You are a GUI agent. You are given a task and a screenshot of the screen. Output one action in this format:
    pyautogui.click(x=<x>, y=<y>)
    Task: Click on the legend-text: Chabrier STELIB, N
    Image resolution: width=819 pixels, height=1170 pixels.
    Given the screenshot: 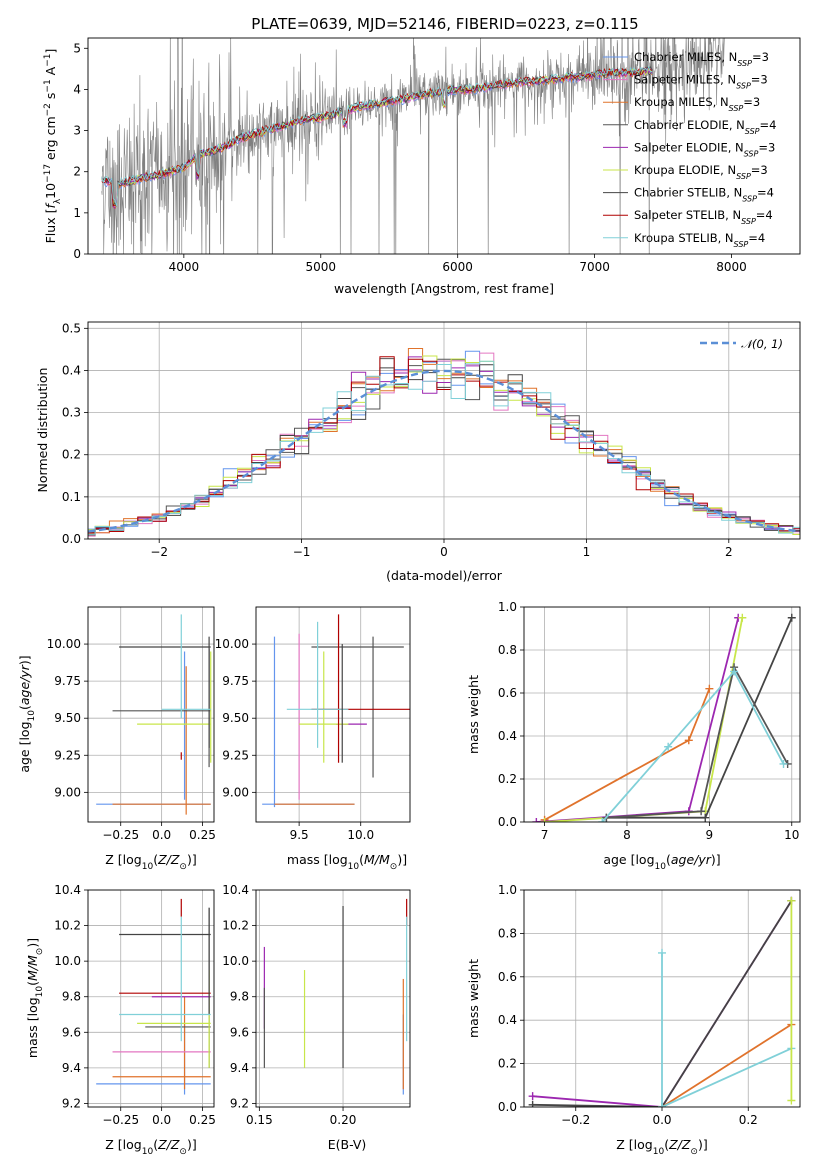 What is the action you would take?
    pyautogui.click(x=688, y=193)
    